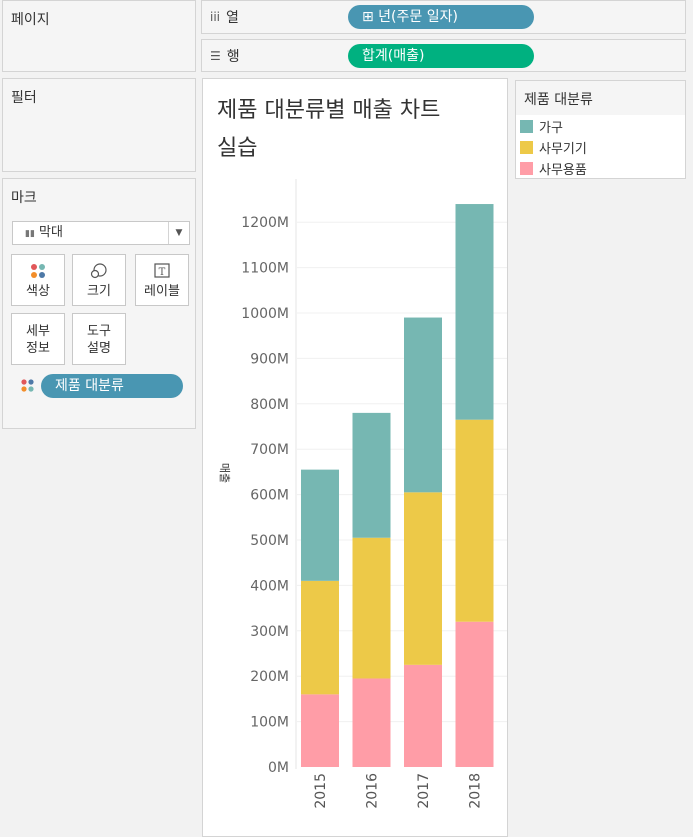  I want to click on detail-button-label-2: 정보, so click(38, 348).